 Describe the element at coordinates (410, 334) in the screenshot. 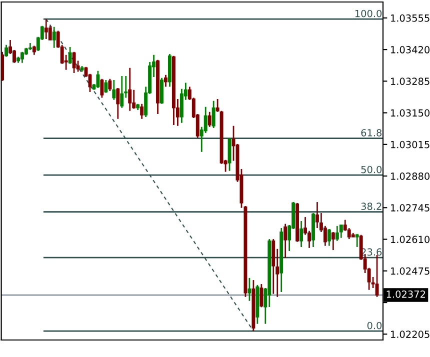

I see `y-tick-label: 1.02205` at that location.